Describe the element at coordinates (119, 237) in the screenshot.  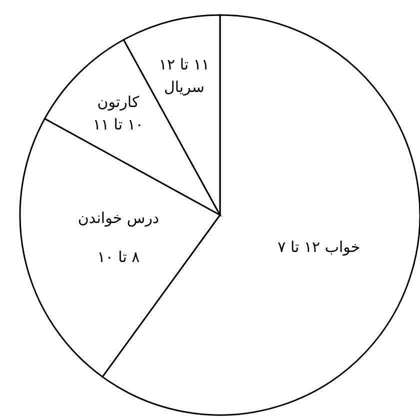
I see `category-label: درس خواندن ۸ تا ۱۰` at that location.